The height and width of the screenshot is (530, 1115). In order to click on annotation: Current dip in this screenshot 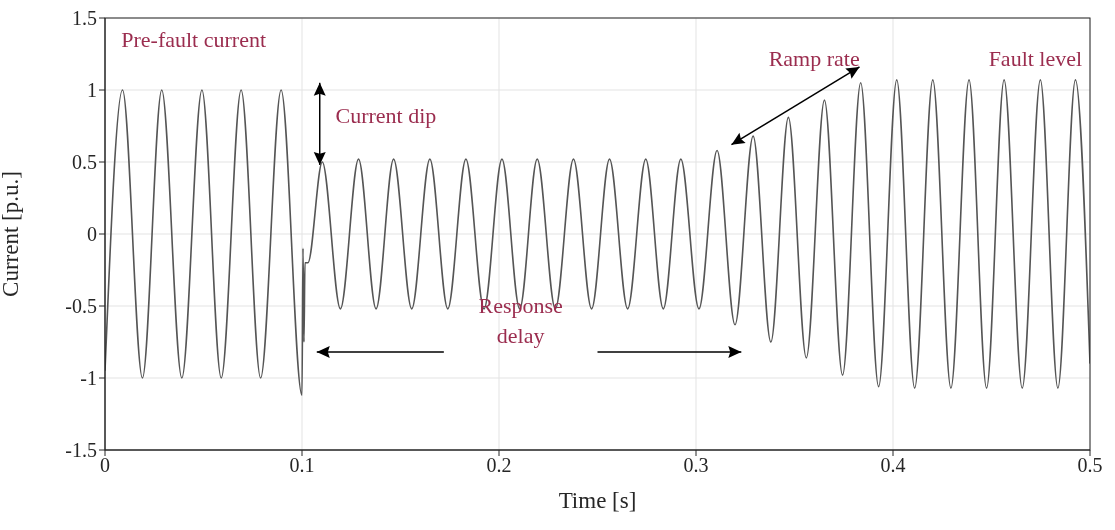, I will do `click(386, 116)`.